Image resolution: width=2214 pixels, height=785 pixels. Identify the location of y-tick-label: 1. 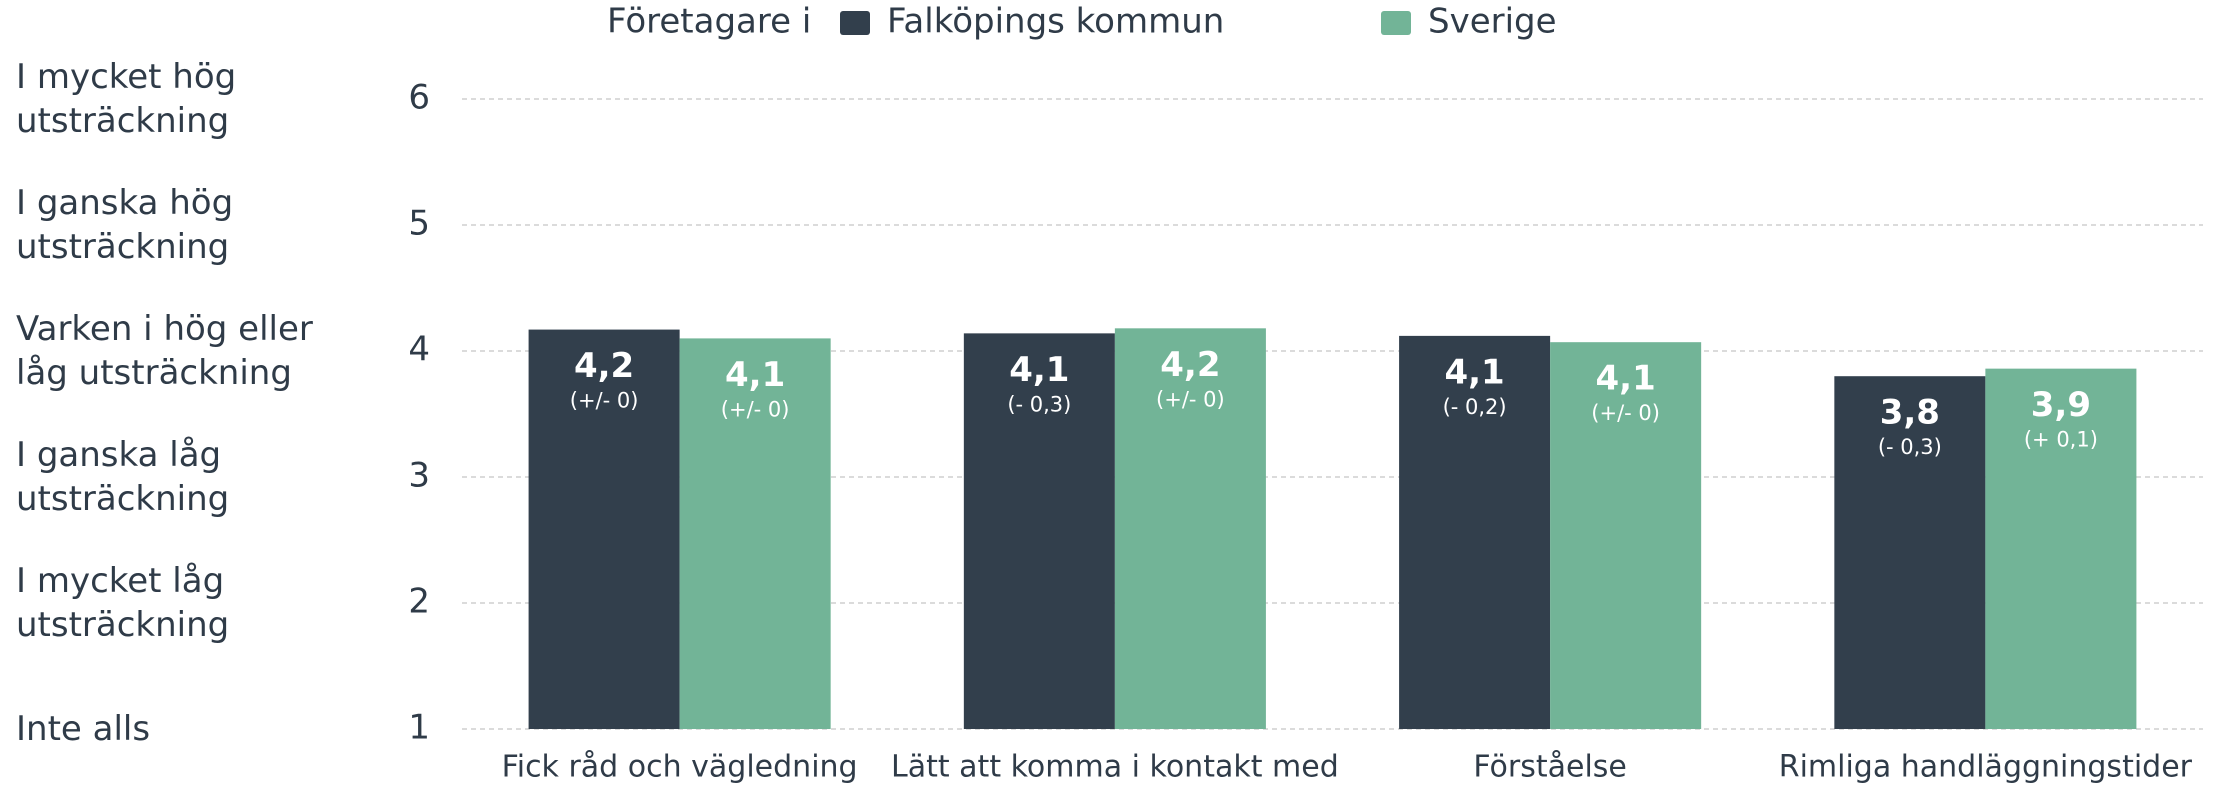
(419, 728).